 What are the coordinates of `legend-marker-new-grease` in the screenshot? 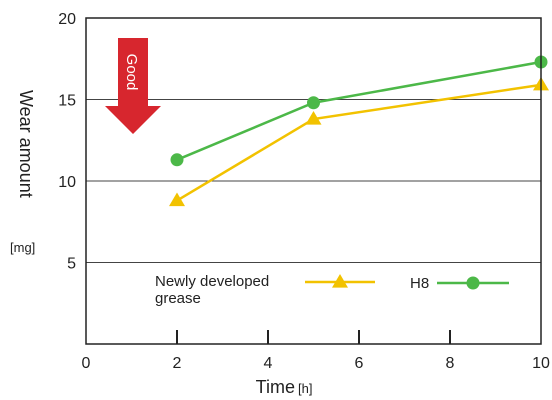 It's located at (340, 281).